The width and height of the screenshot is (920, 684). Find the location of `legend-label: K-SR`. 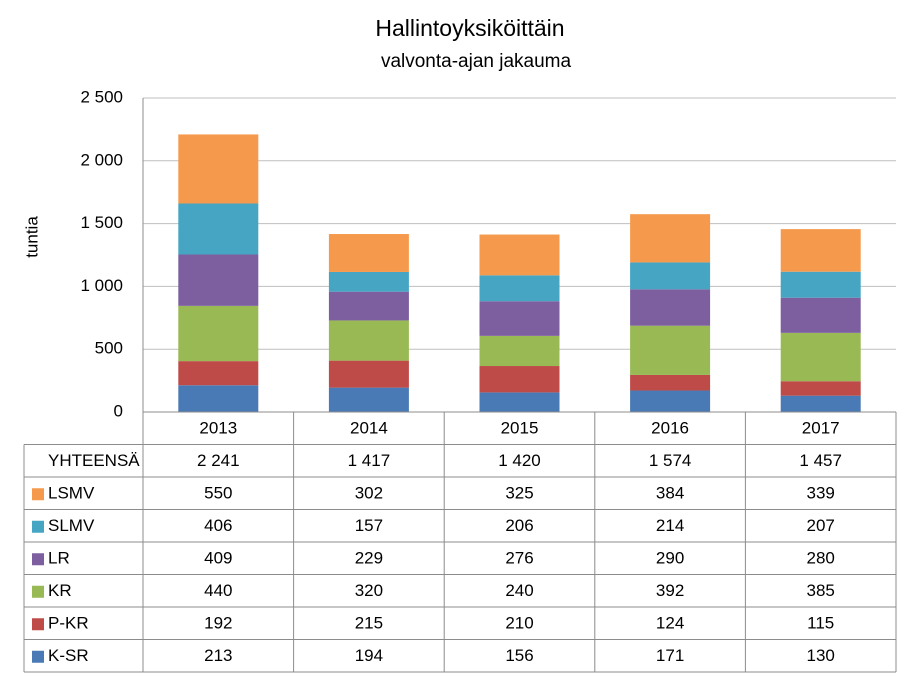

legend-label: K-SR is located at coordinates (68, 655).